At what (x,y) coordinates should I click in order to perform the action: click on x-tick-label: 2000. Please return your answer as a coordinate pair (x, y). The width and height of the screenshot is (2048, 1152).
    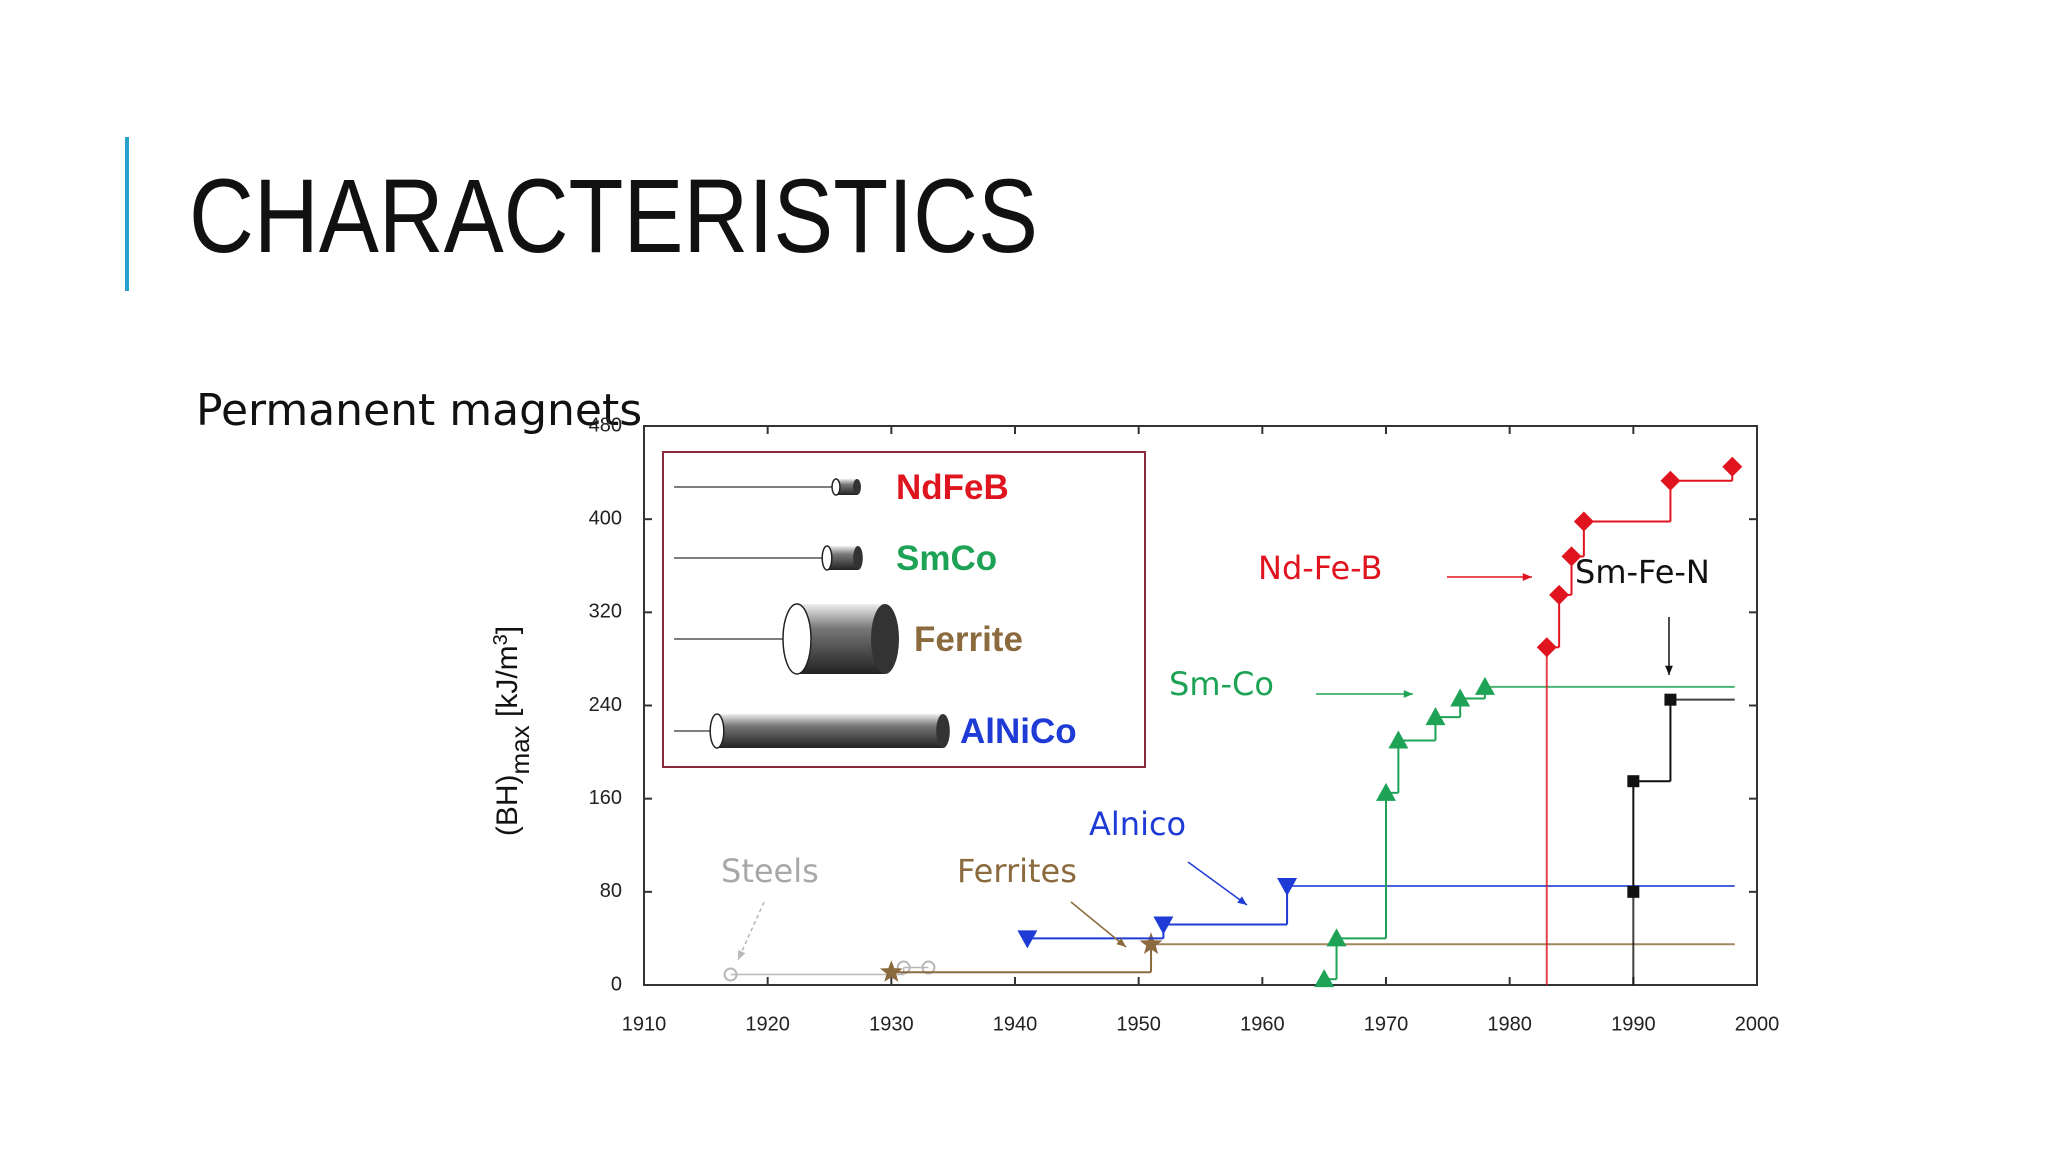
    Looking at the image, I should click on (1757, 1024).